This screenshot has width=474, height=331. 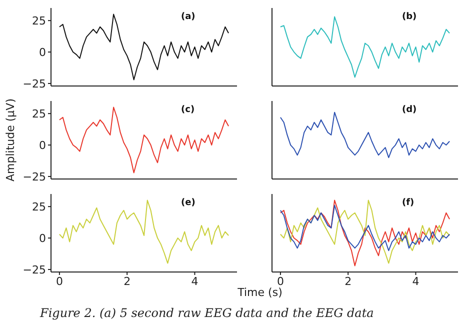 I want to click on annotation: (d), so click(x=409, y=110).